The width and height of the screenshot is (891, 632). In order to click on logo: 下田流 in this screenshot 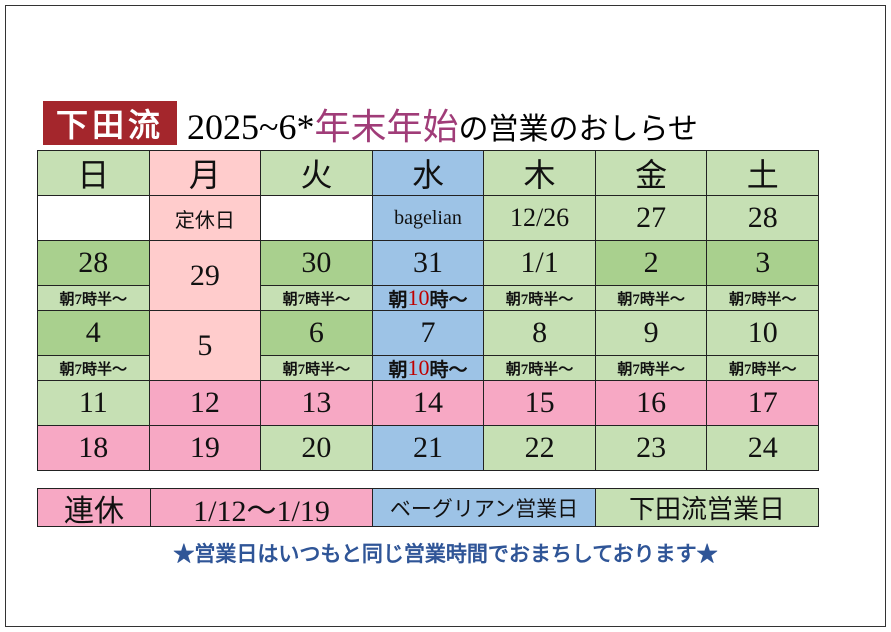, I will do `click(110, 123)`.